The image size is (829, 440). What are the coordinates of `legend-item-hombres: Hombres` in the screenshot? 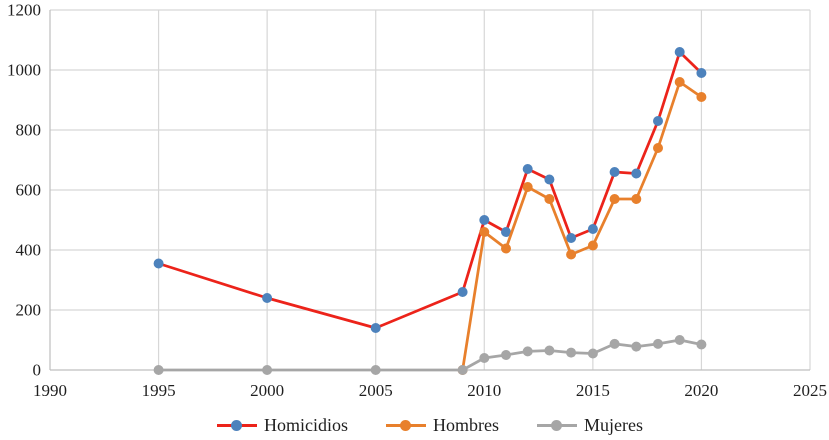 It's located at (442, 425).